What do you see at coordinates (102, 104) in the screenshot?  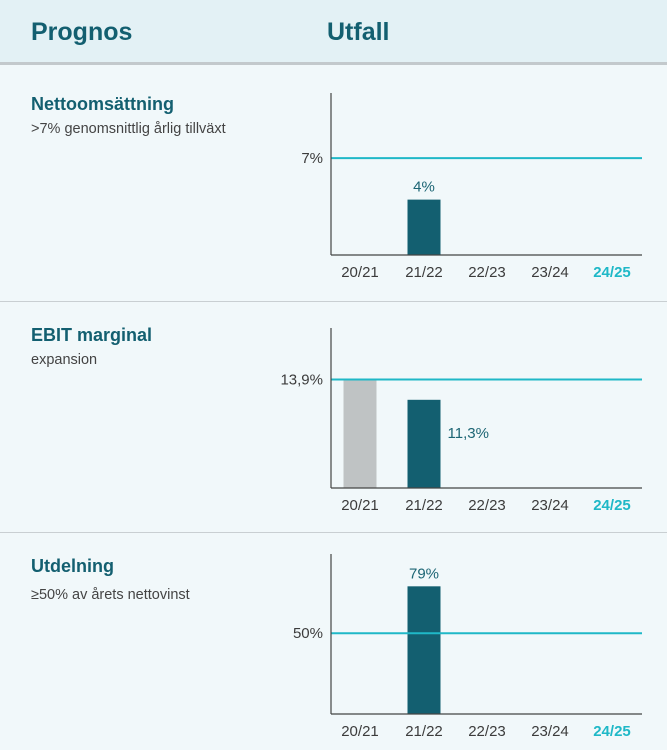 I see `section-title-nettoomsattning: Nettoomsättning` at bounding box center [102, 104].